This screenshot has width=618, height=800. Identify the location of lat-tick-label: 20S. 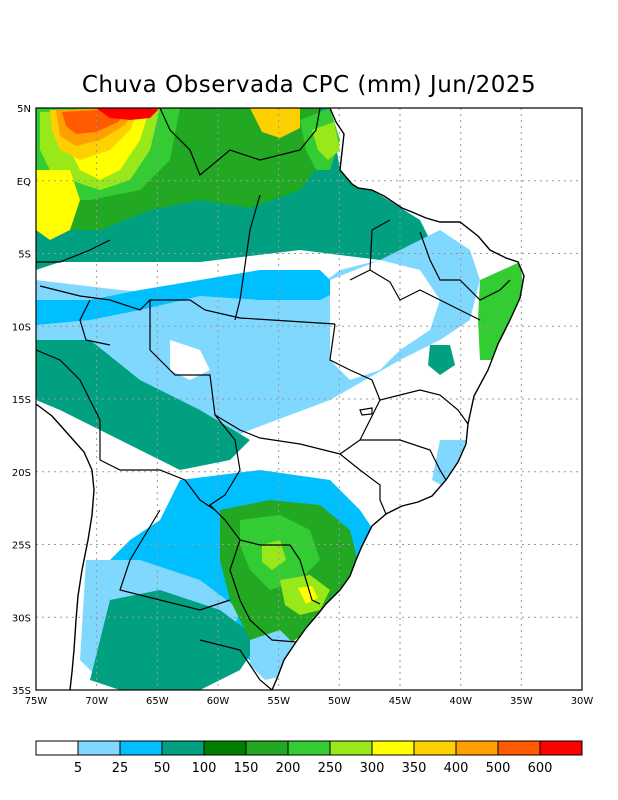
(21, 473).